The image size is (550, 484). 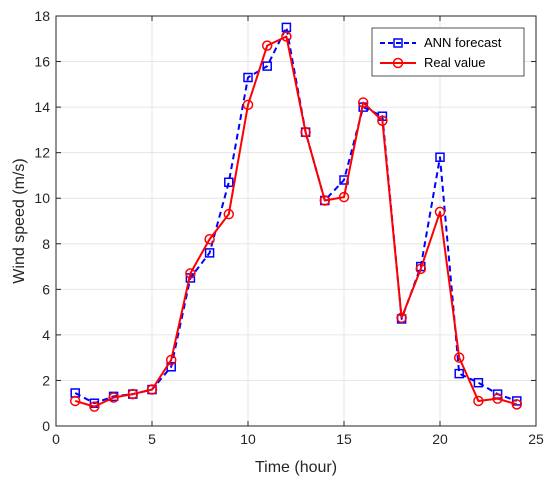 What do you see at coordinates (42, 198) in the screenshot?
I see `y-tick-label: 10` at bounding box center [42, 198].